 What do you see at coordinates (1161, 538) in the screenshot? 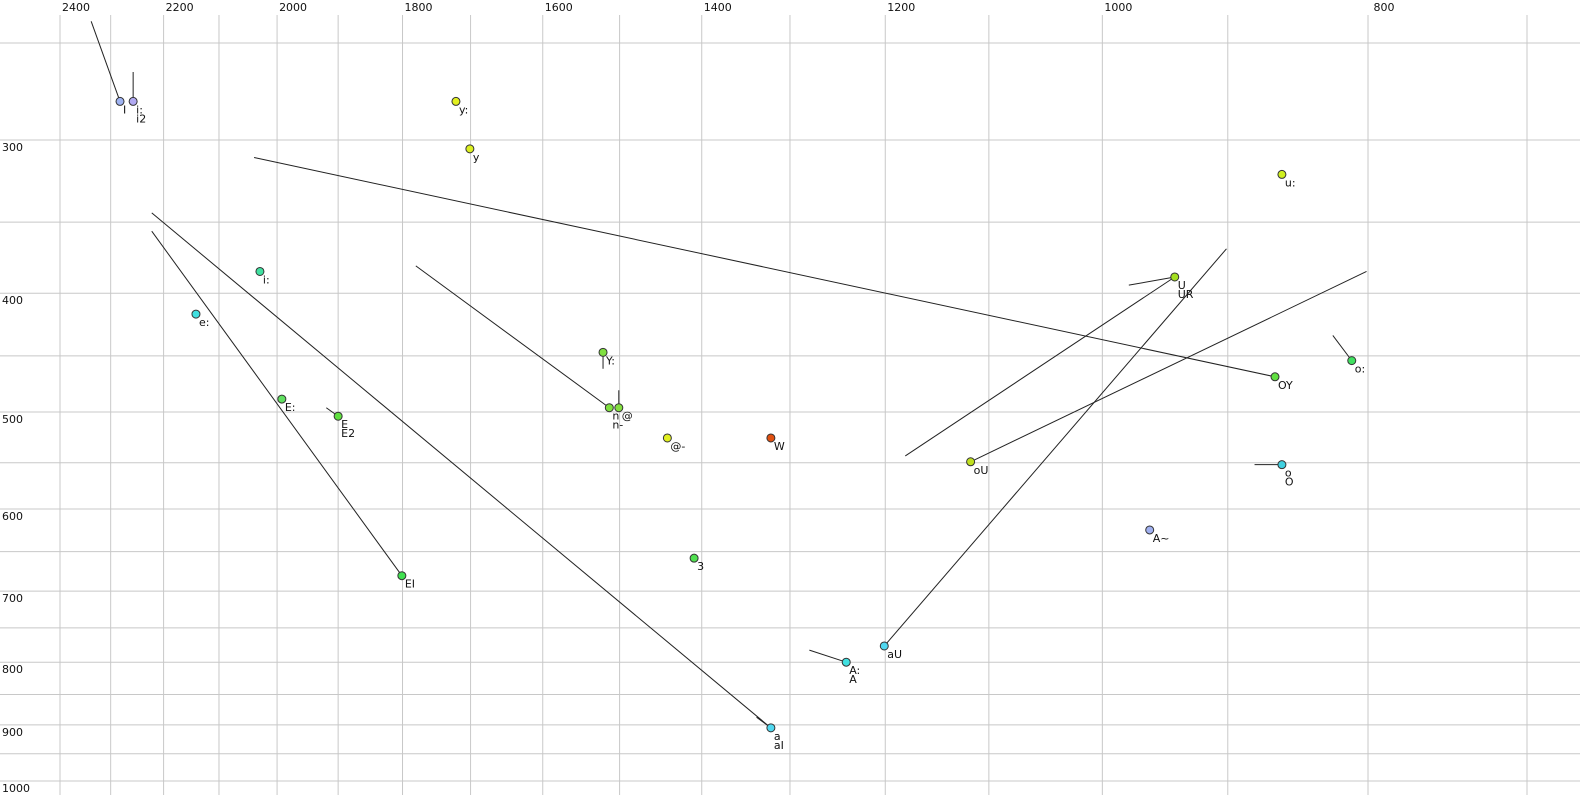
I see `vowel-label: A~` at bounding box center [1161, 538].